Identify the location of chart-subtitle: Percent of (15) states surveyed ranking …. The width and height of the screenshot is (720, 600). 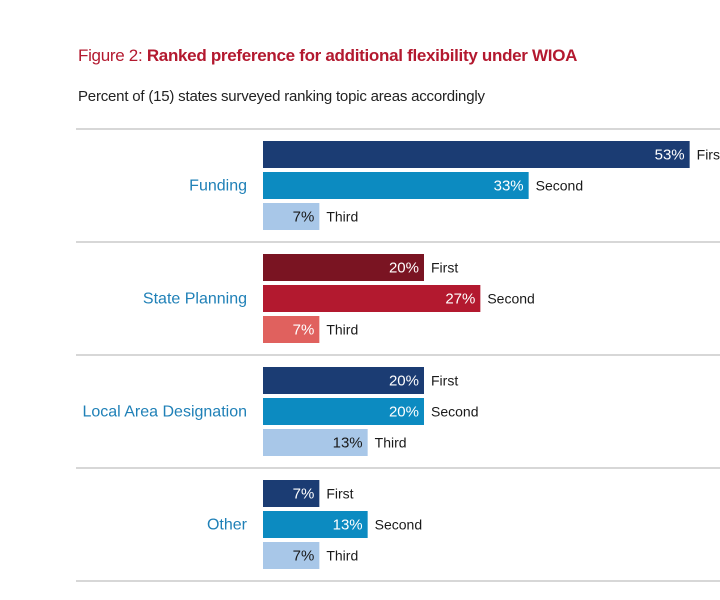
(281, 96).